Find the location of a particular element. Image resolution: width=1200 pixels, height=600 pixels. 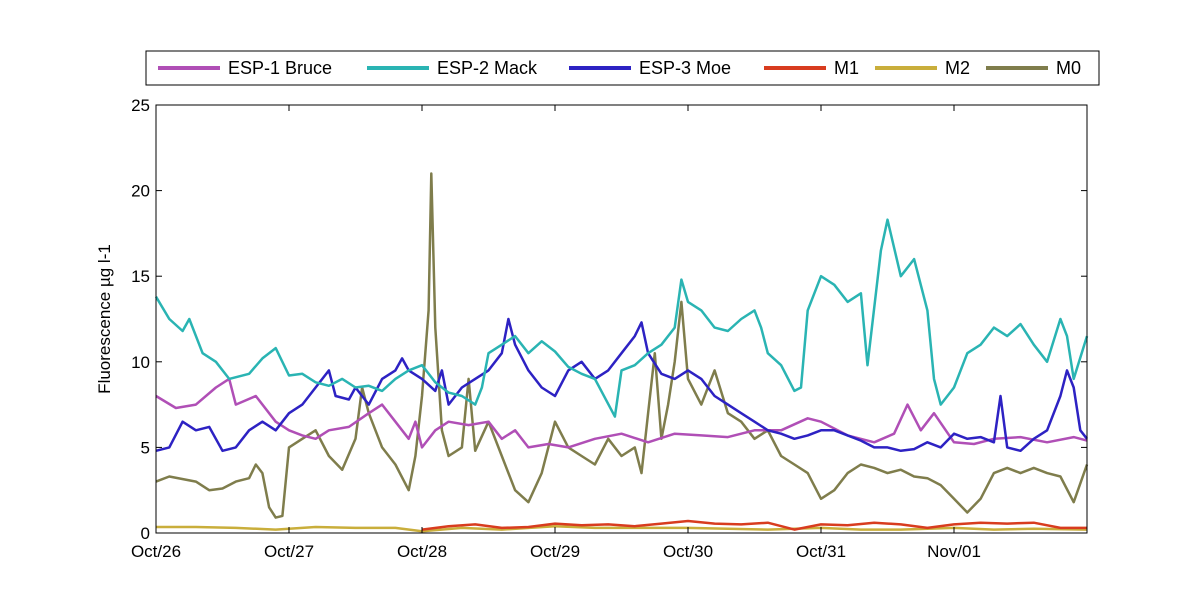

series-line-m1 is located at coordinates (754, 525).